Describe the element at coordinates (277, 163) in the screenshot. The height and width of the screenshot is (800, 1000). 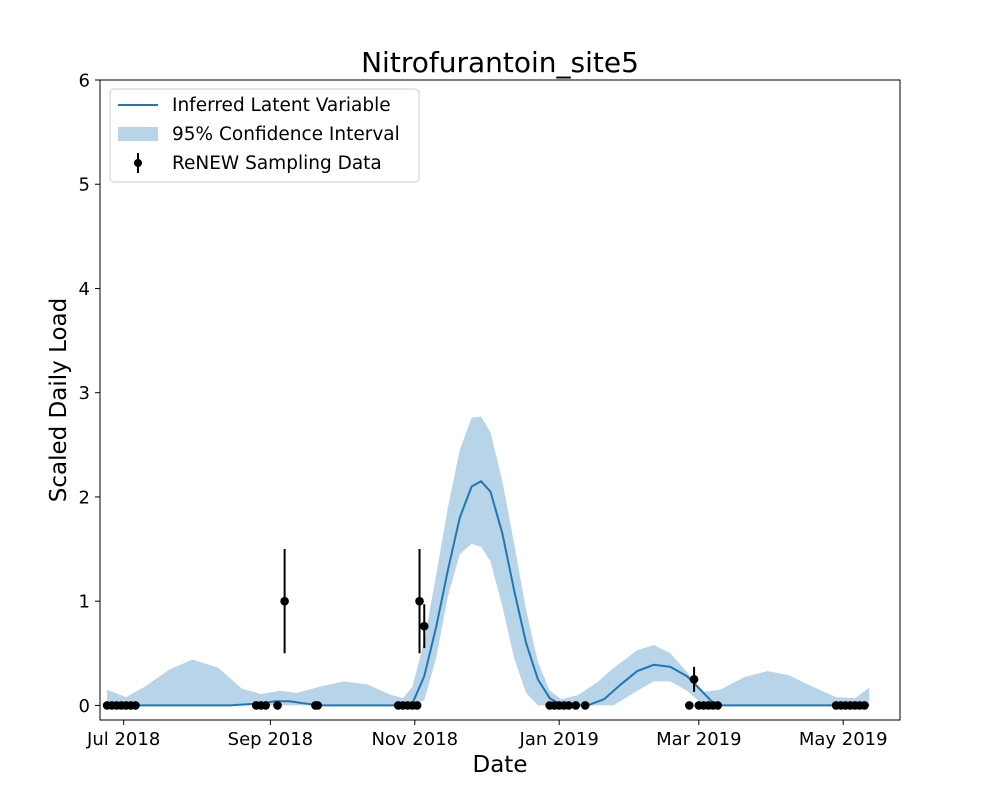
I see `legend-label-data: ReNEW Sampling Data` at that location.